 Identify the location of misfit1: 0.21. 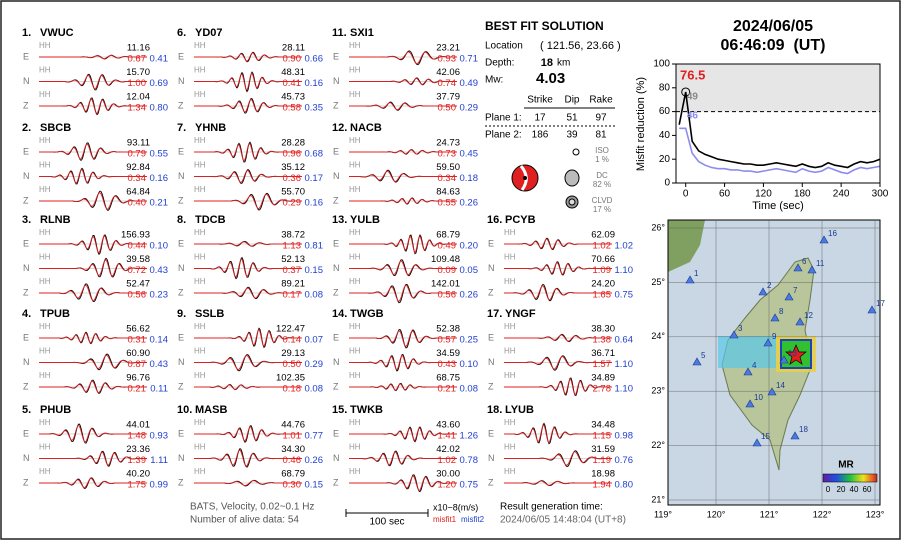
(447, 389).